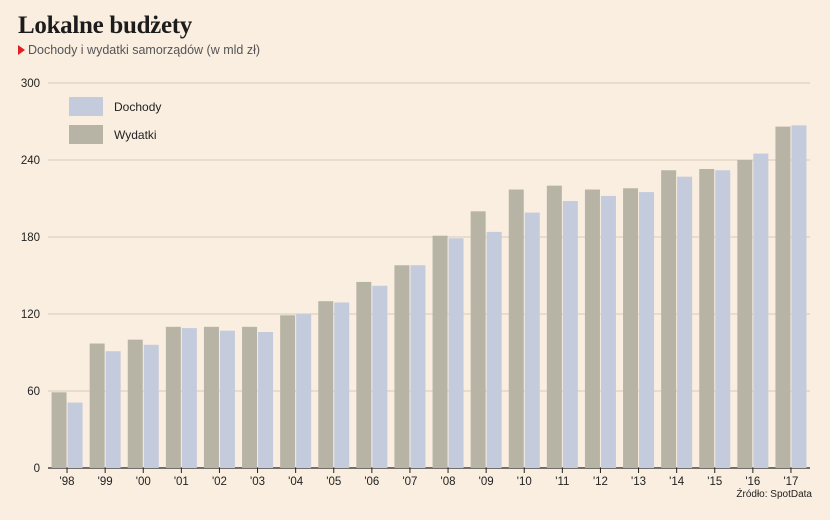 The width and height of the screenshot is (830, 520). I want to click on y-tick-label: 300, so click(30, 84).